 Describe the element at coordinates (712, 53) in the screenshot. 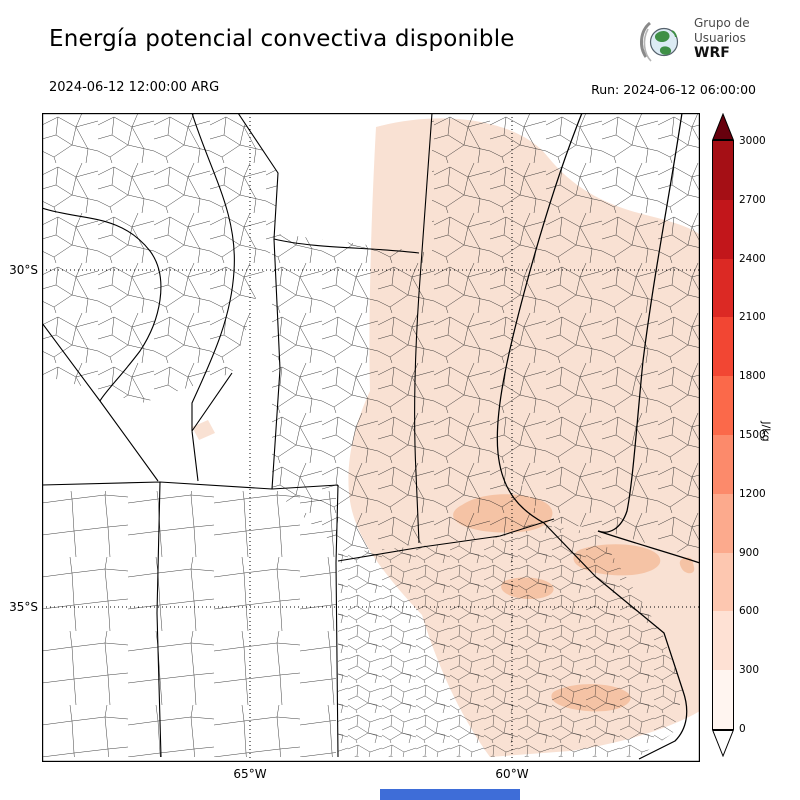

I see `logo-line-3: WRF` at that location.